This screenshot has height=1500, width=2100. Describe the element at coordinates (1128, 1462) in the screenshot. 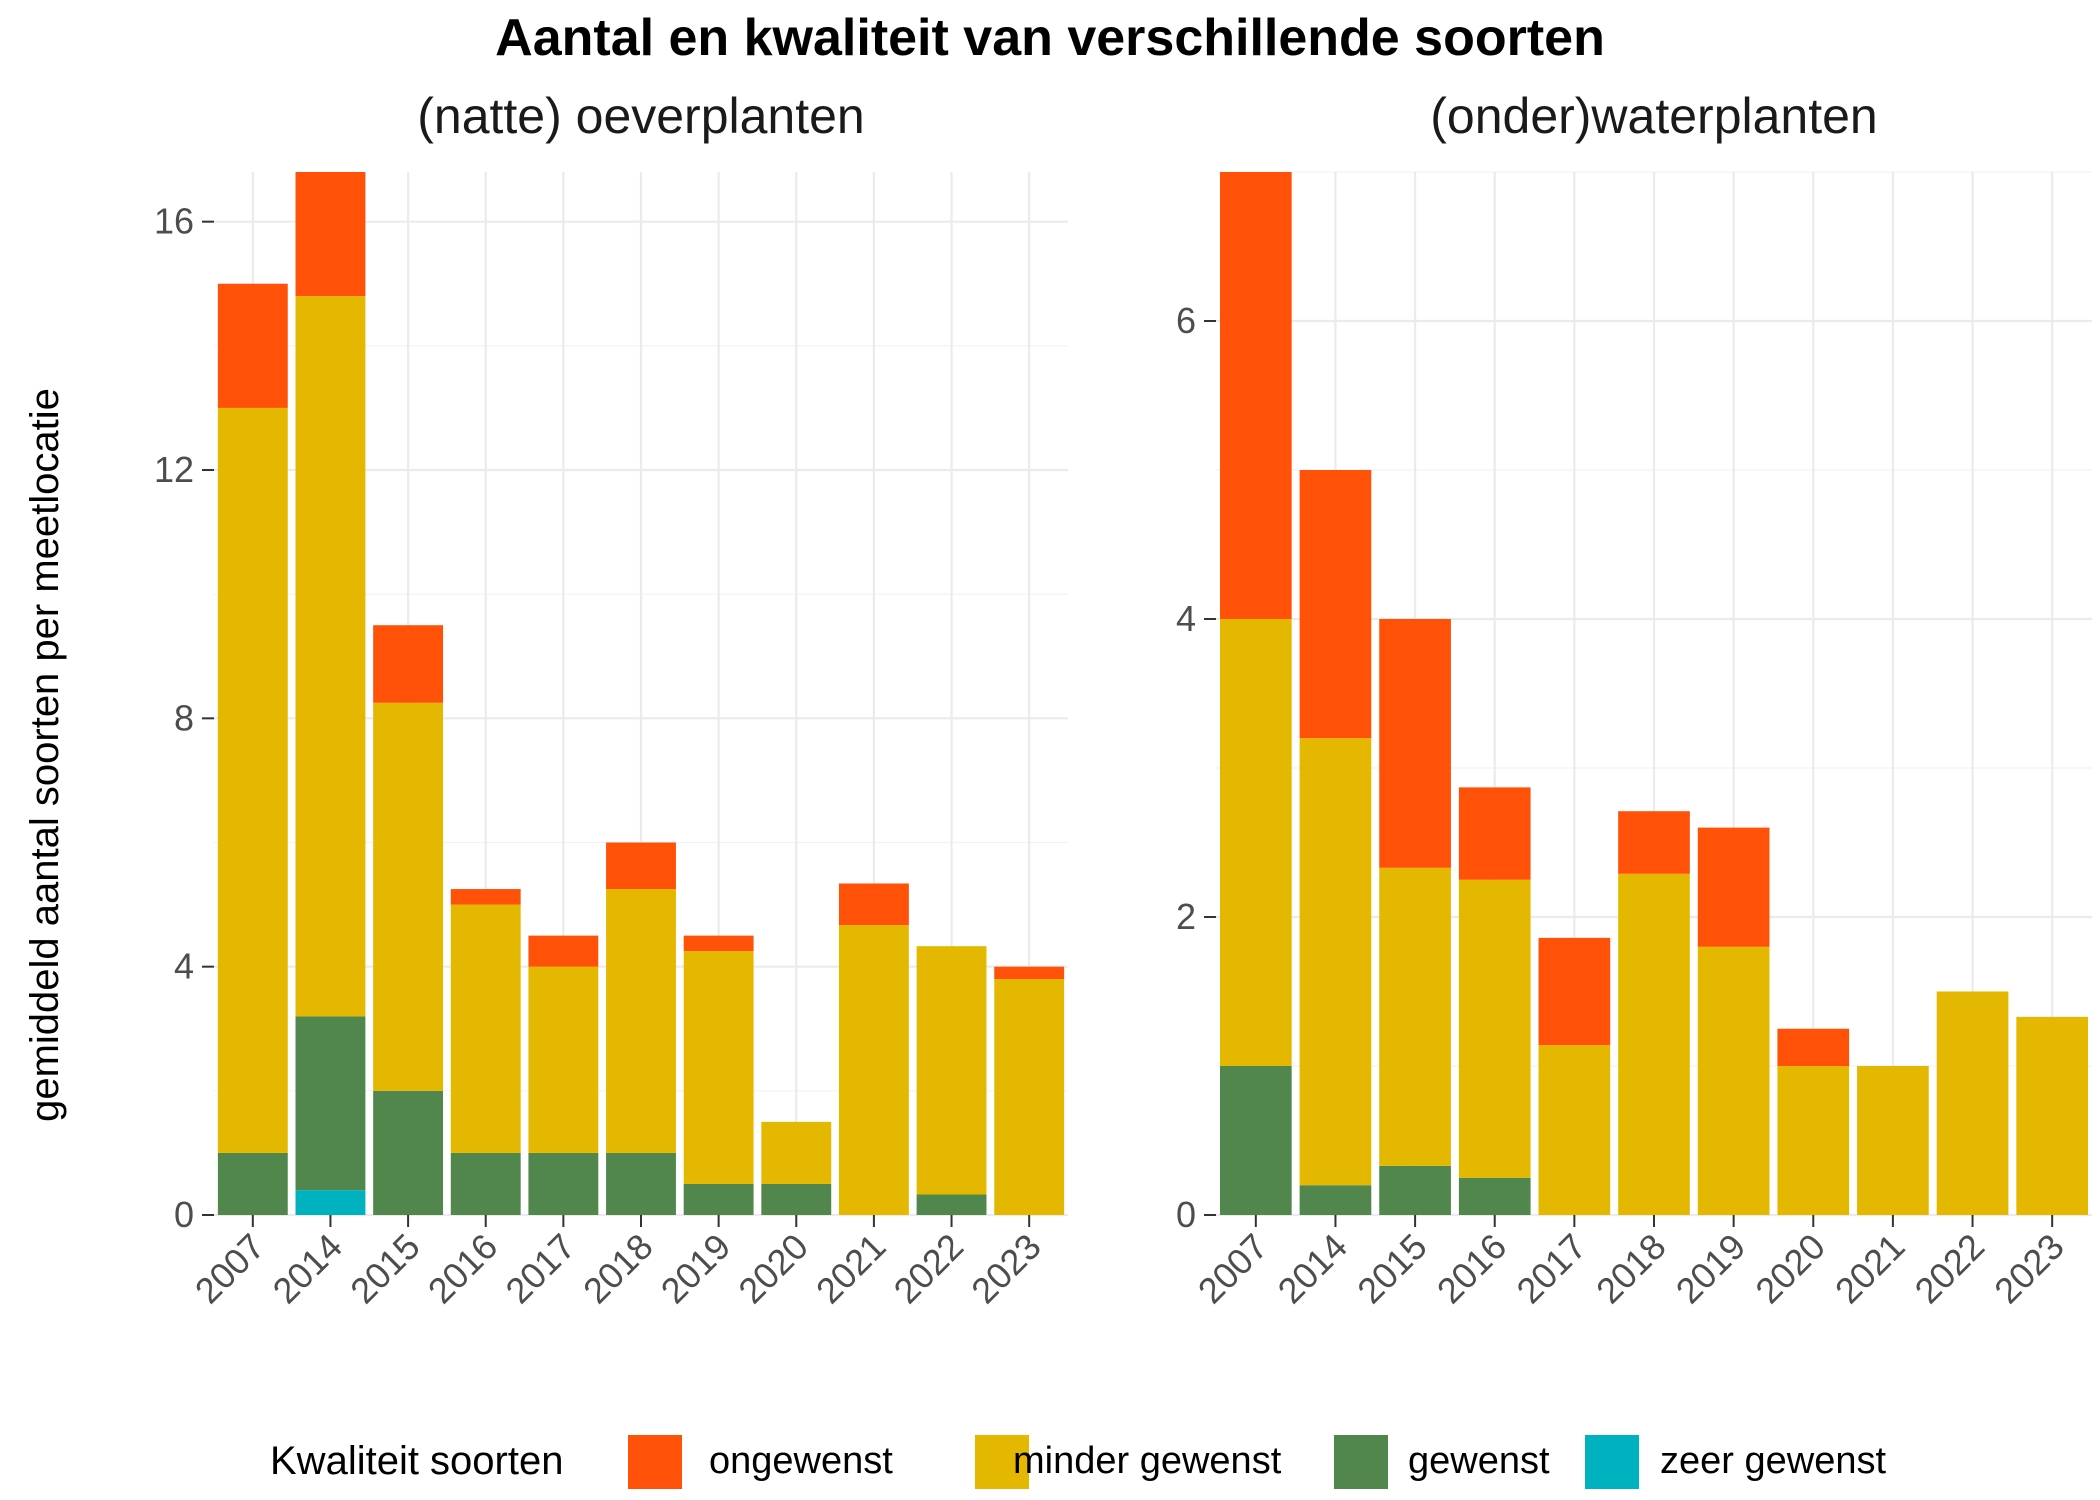

I see `legend-item: minder gewenst` at that location.